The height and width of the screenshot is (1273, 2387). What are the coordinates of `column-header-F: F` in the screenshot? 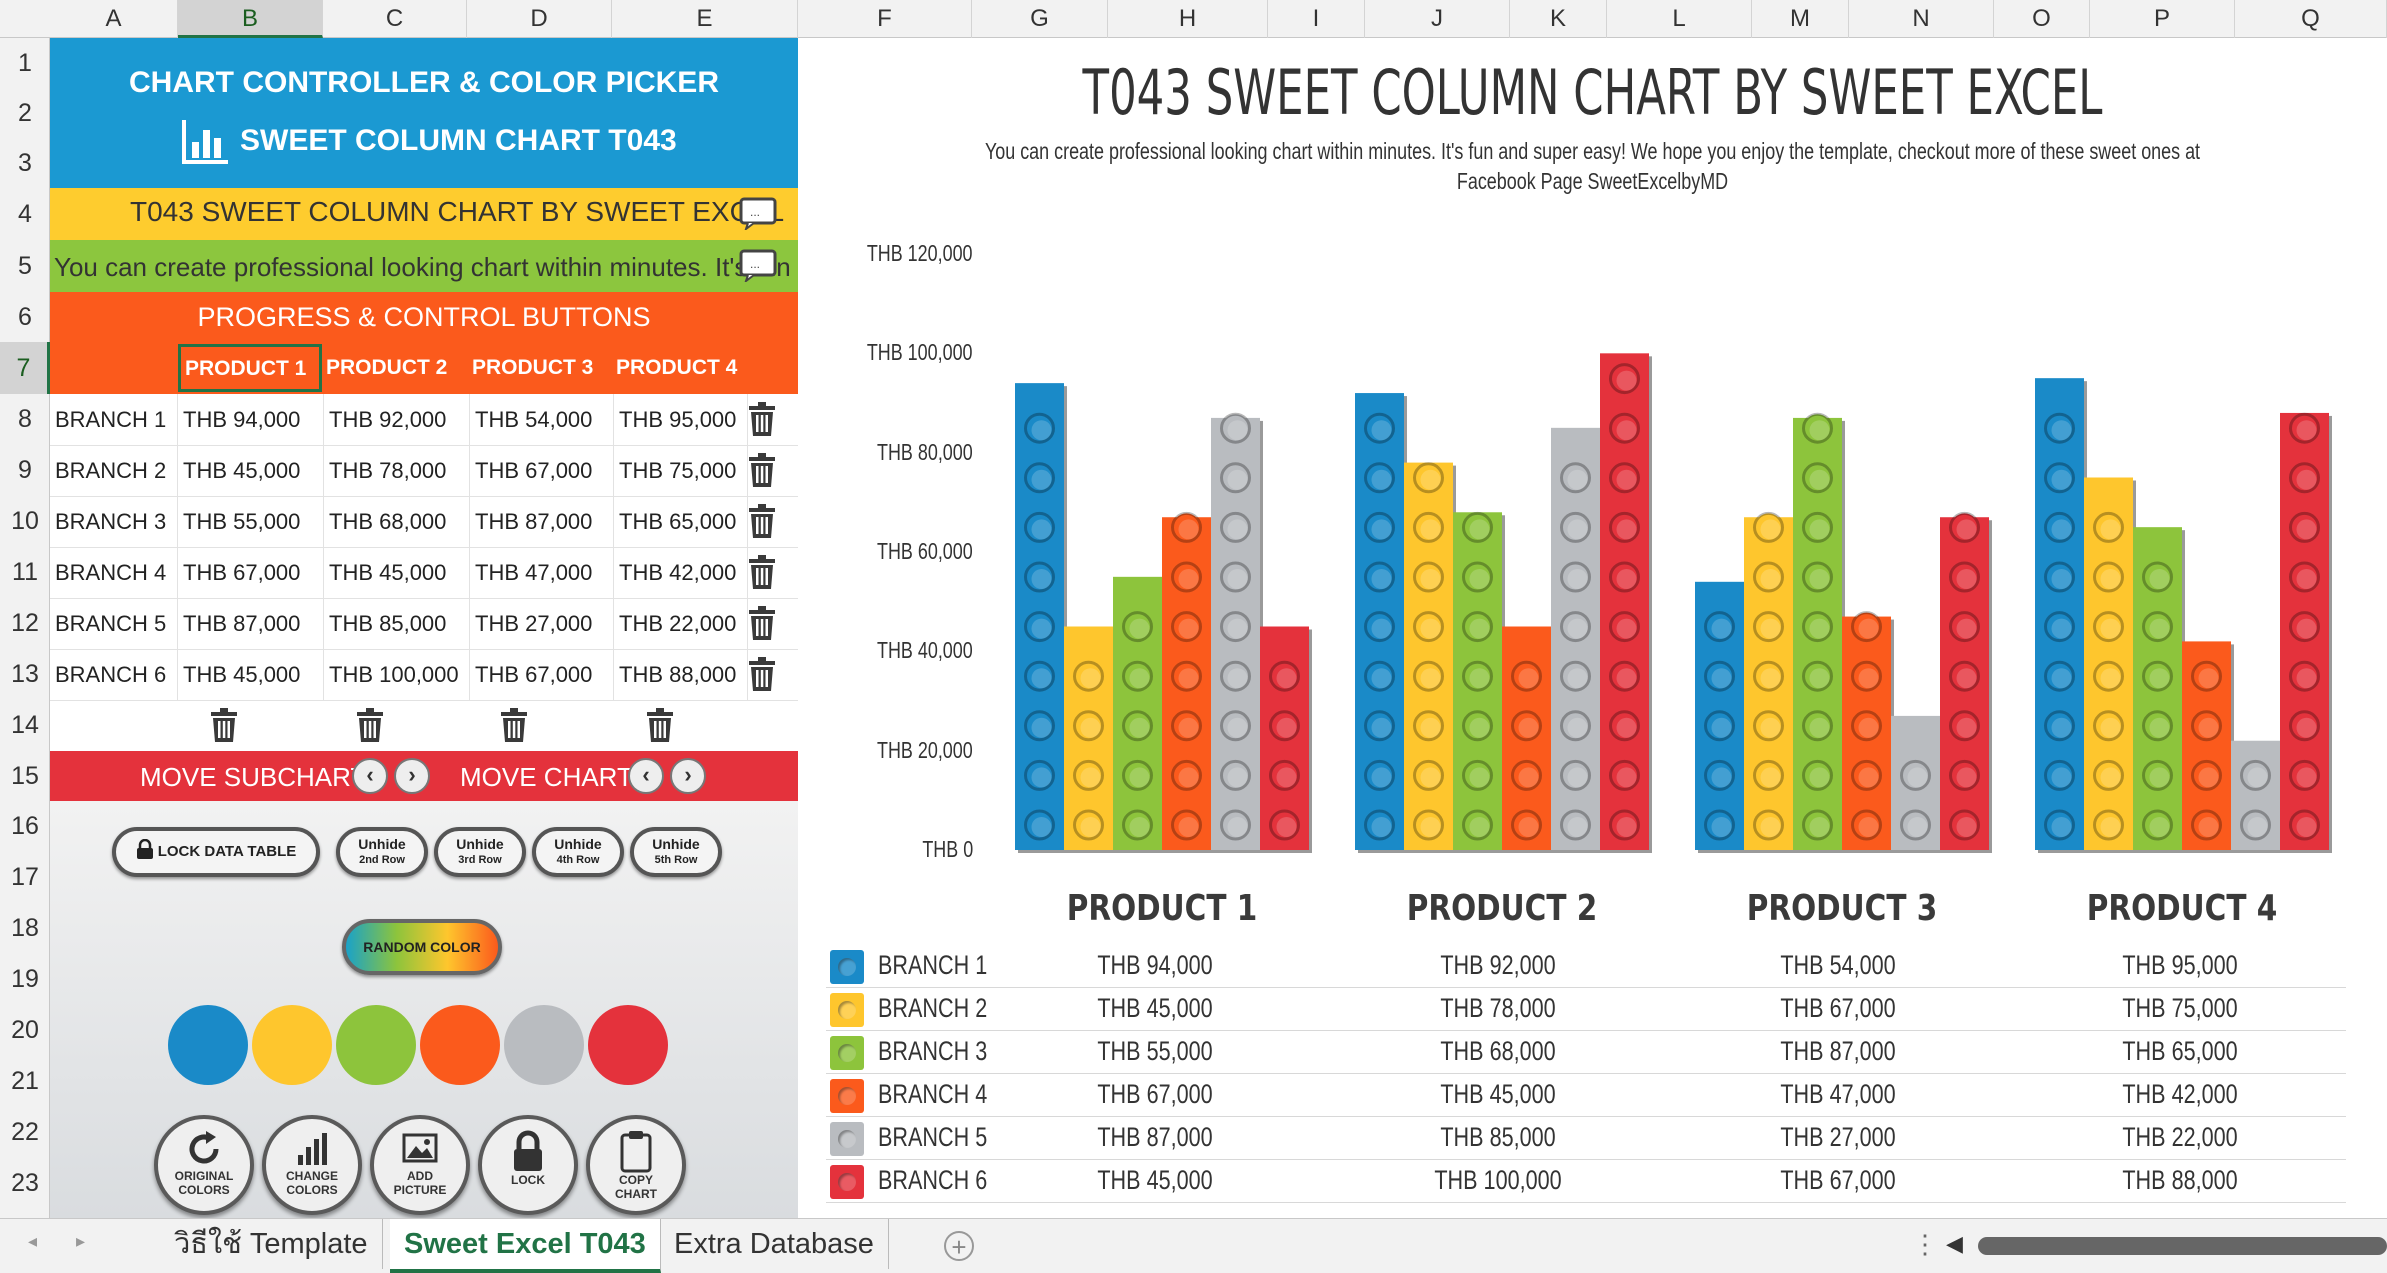 It's located at (885, 19).